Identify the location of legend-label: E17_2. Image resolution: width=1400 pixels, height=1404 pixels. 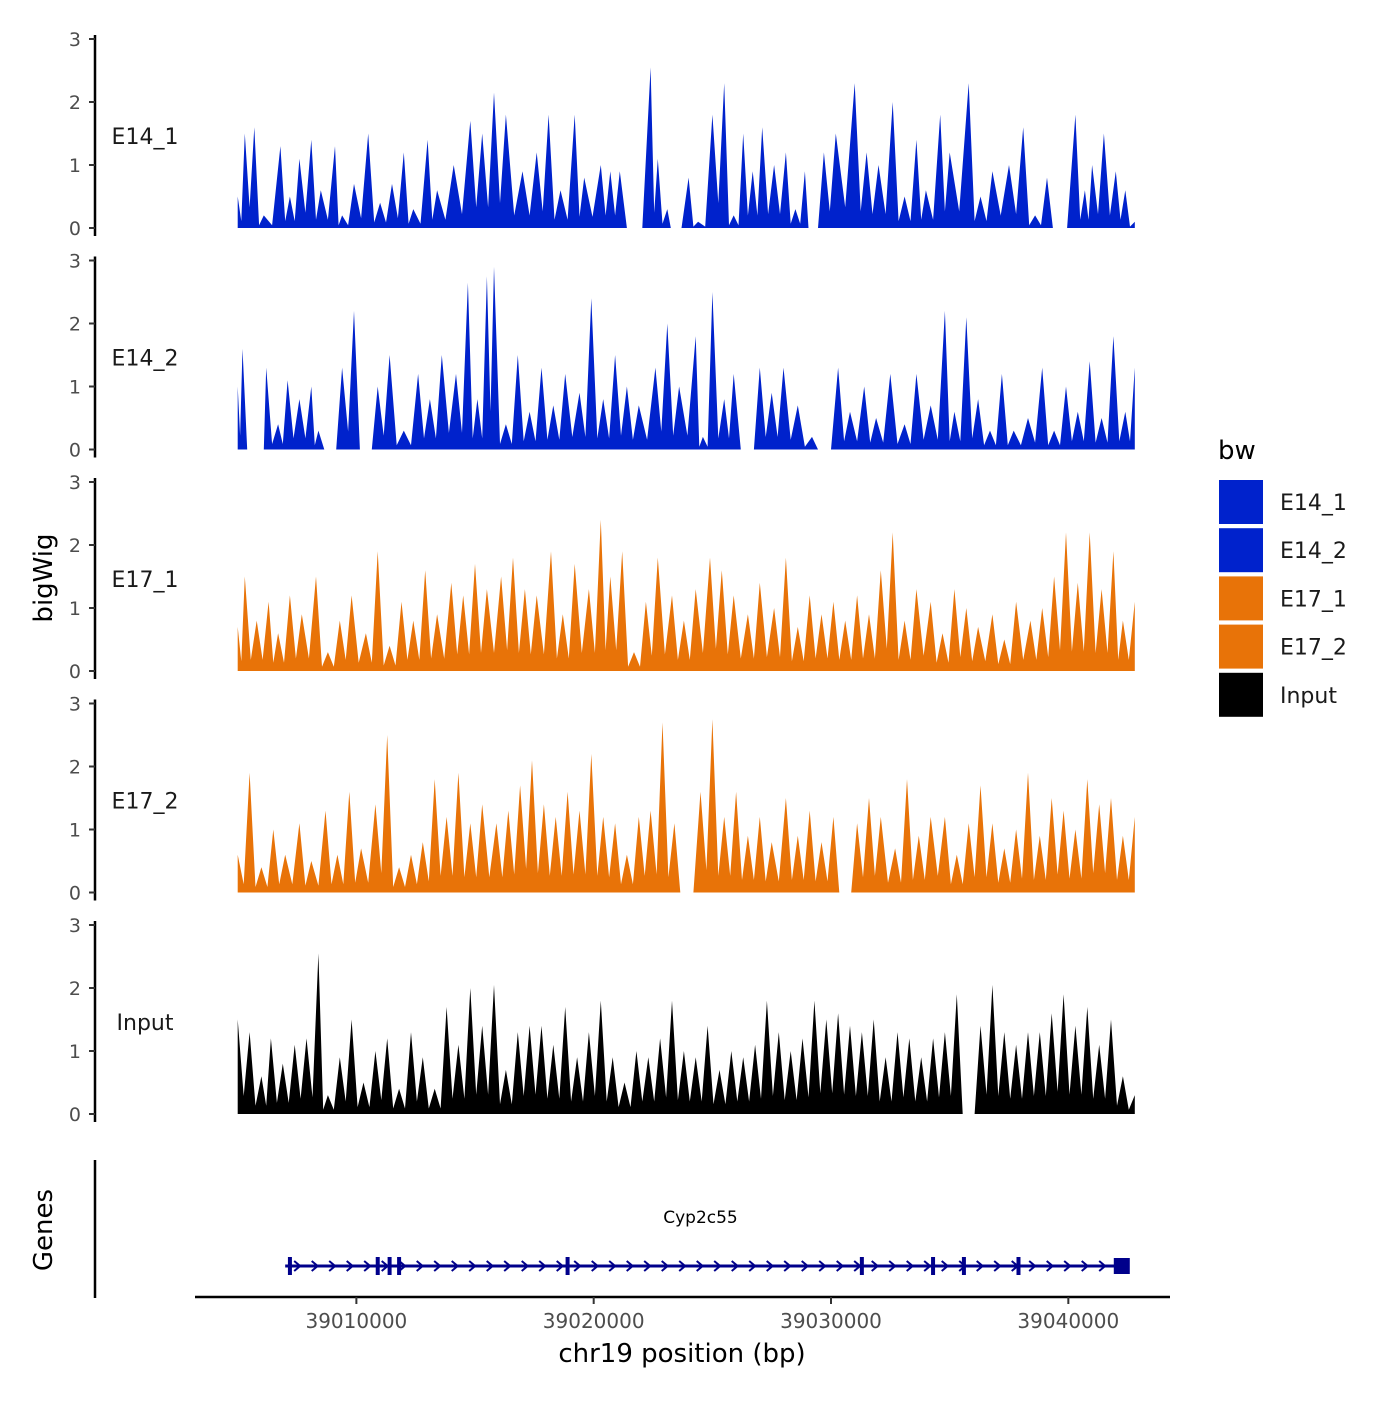
(1313, 648).